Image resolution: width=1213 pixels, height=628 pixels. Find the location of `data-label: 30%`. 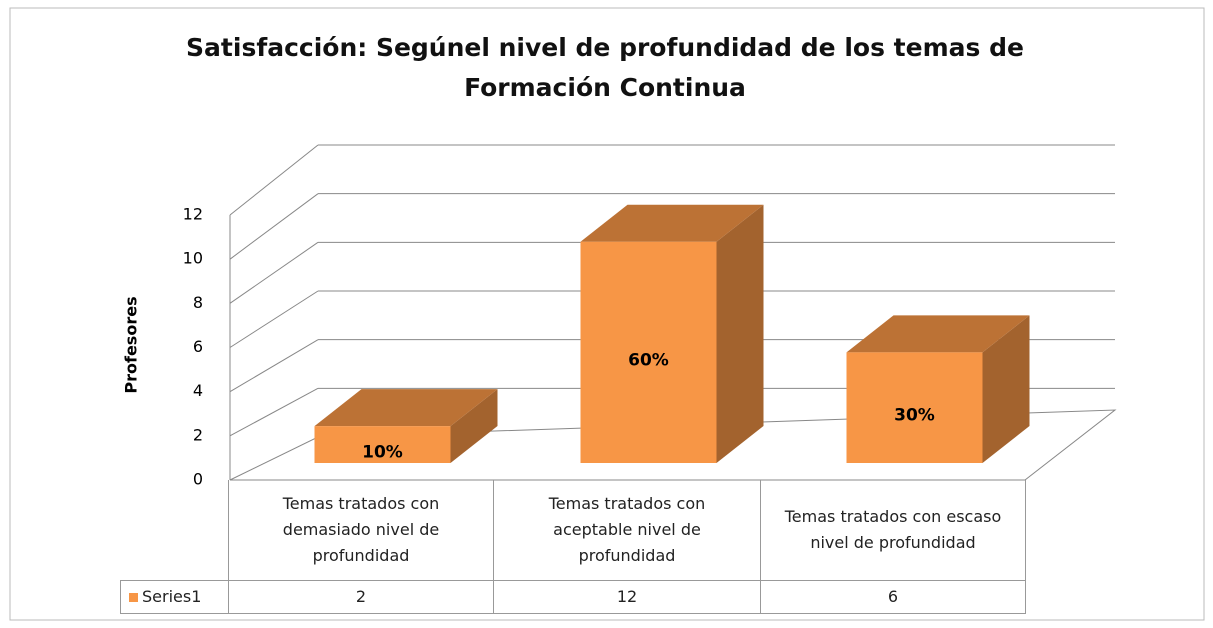

data-label: 30% is located at coordinates (914, 416).